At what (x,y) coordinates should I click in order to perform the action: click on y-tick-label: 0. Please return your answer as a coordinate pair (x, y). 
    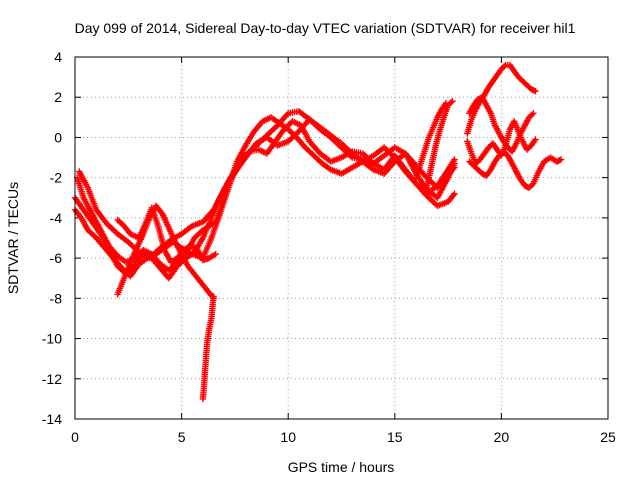
    Looking at the image, I should click on (58, 137).